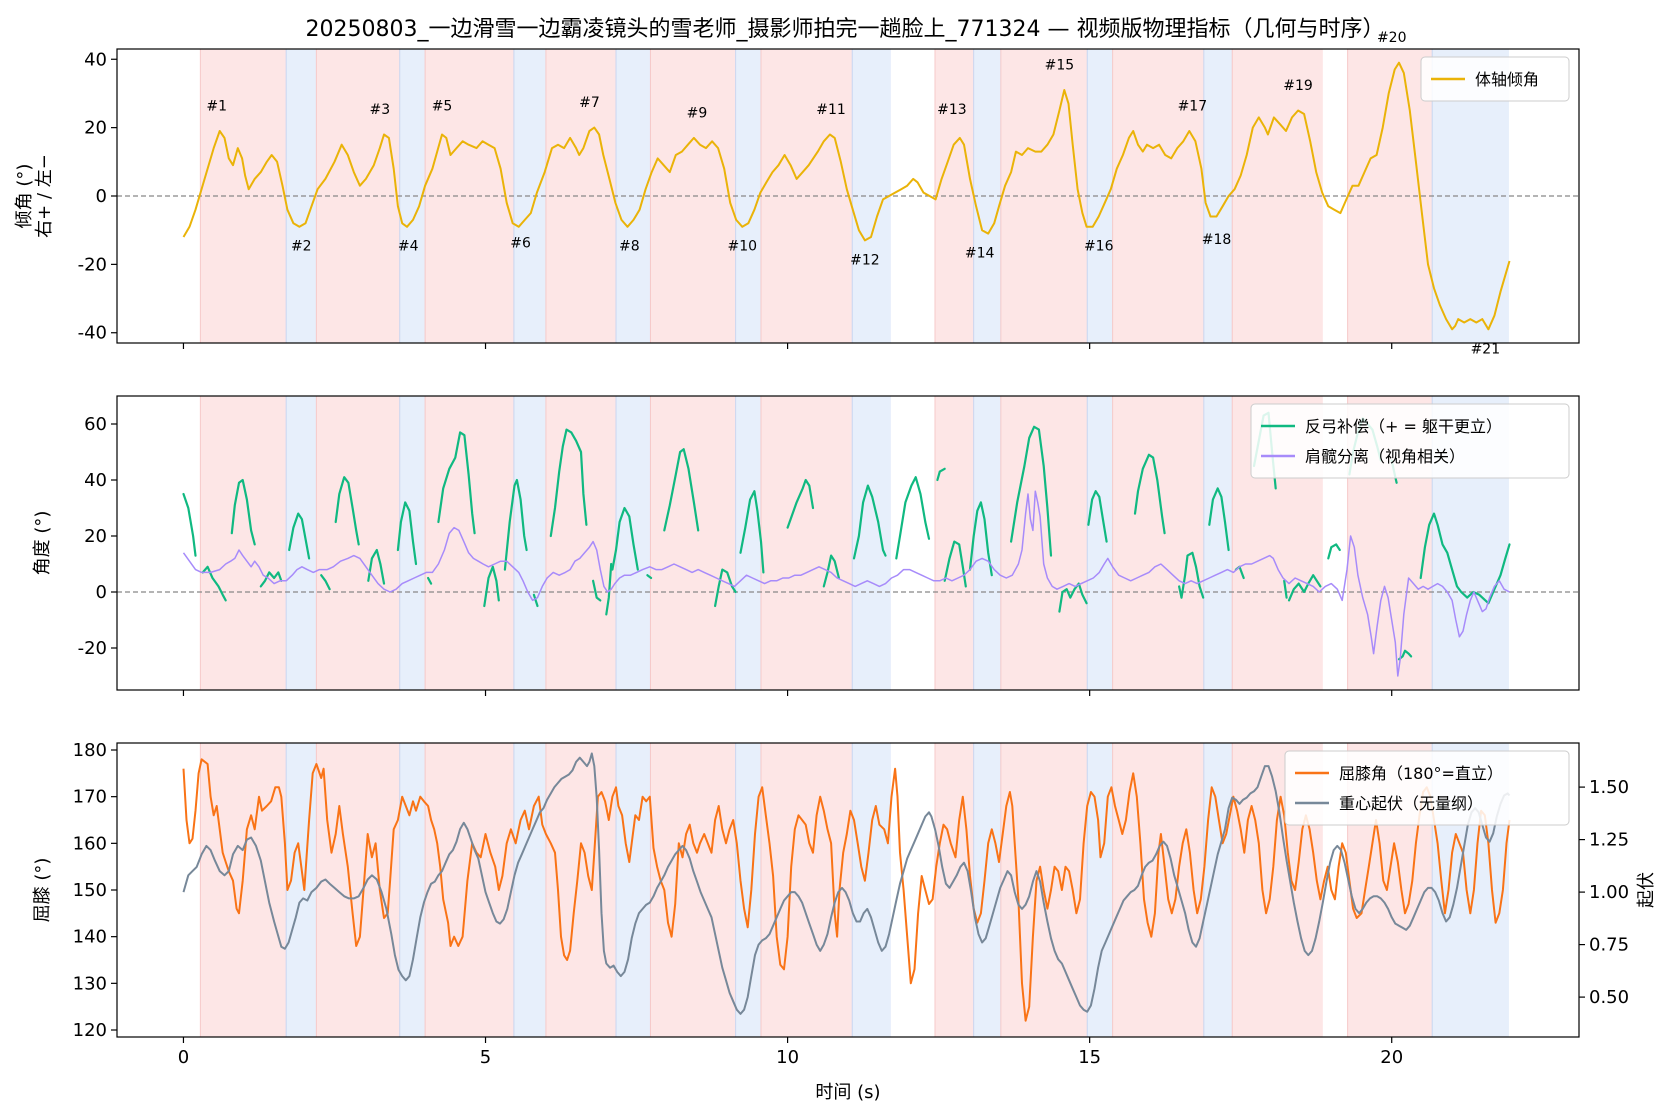 This screenshot has height=1114, width=1670. Describe the element at coordinates (1217, 240) in the screenshot. I see `turn-annotation-label: #18` at that location.